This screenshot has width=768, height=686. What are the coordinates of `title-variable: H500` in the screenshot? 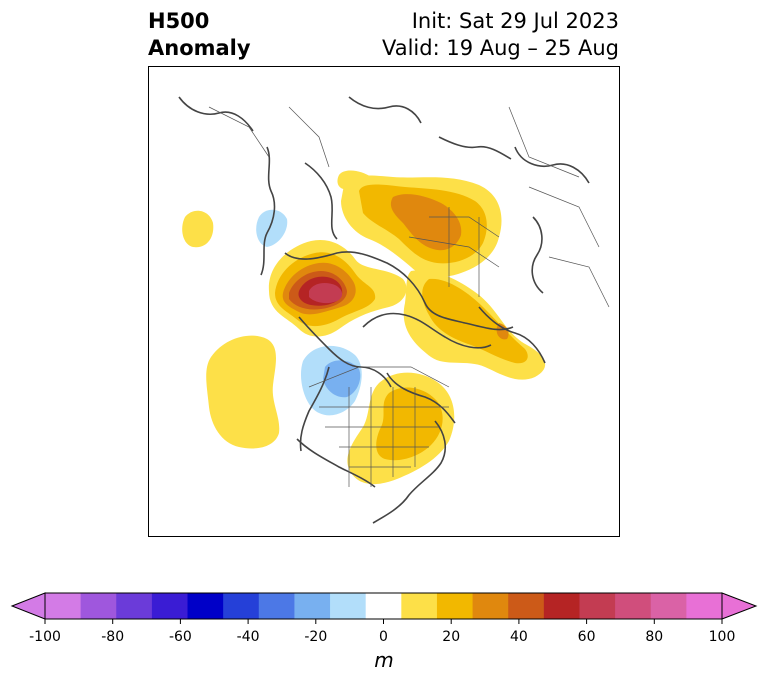 It's located at (179, 21).